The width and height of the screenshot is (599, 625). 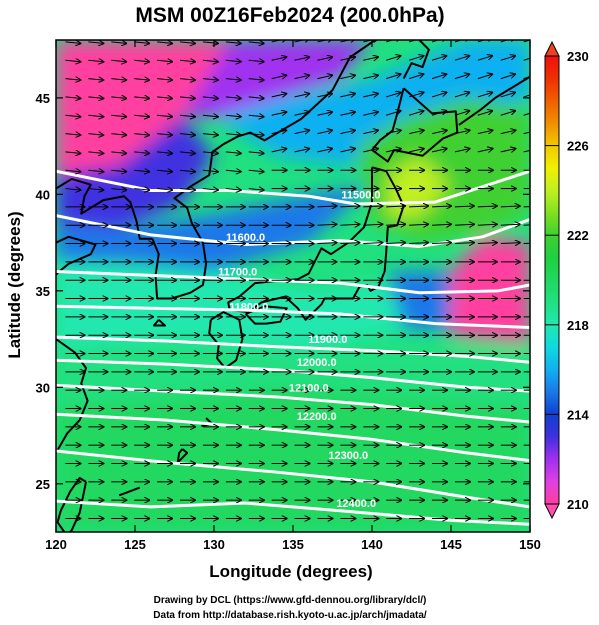 What do you see at coordinates (43, 98) in the screenshot?
I see `y-tick-label: 45` at bounding box center [43, 98].